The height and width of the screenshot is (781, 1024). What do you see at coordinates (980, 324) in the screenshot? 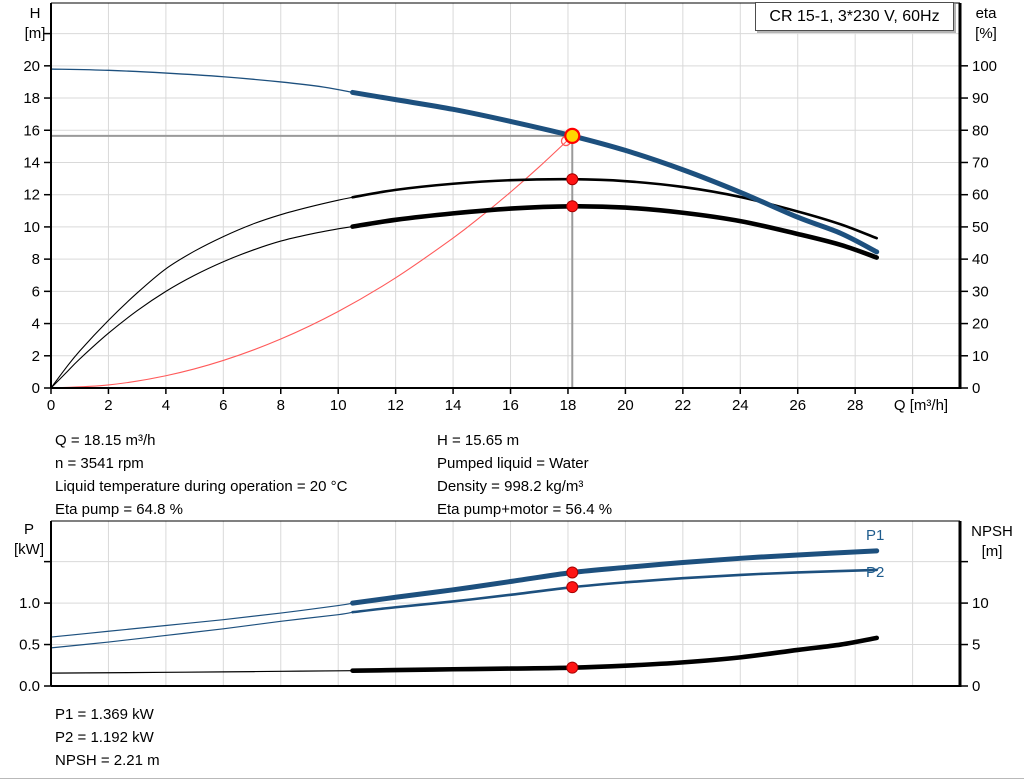
I see `right-axis-tick-label: 20` at bounding box center [980, 324].